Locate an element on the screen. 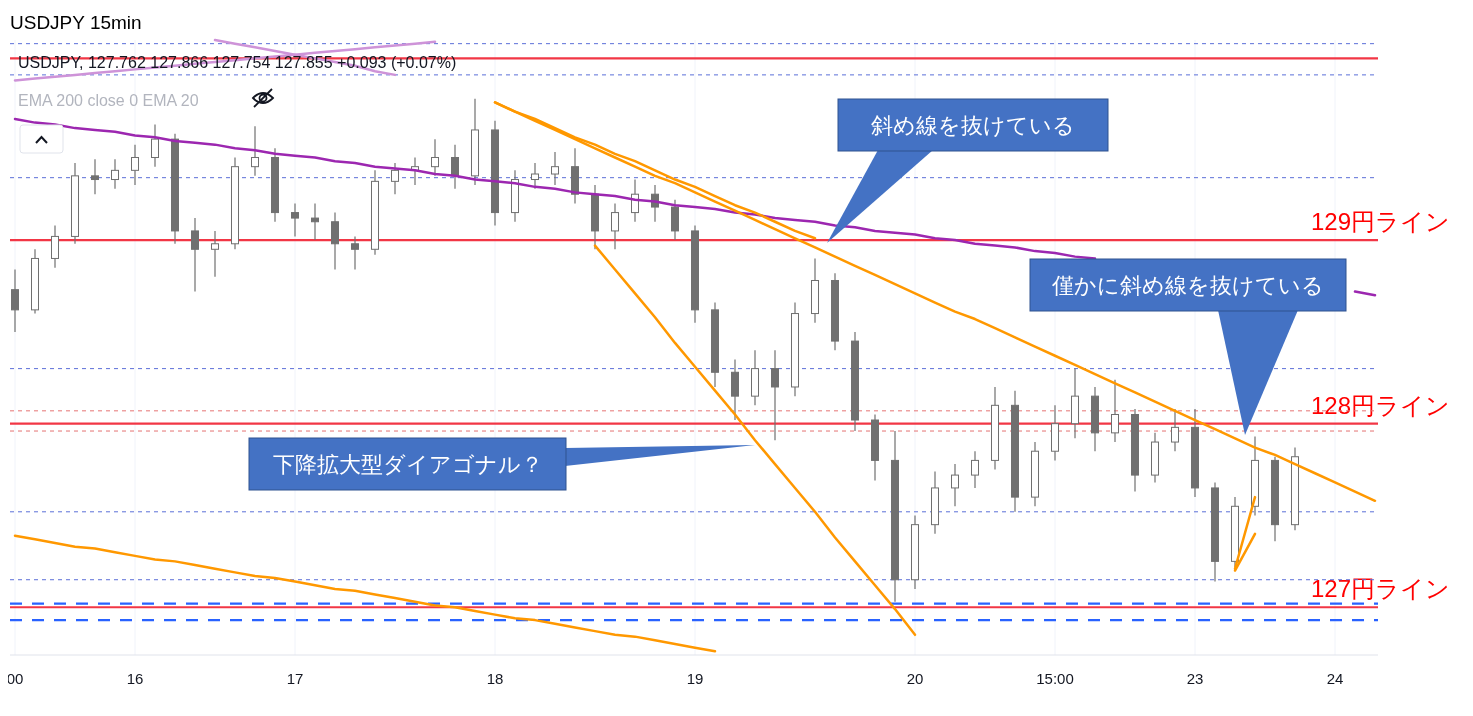 The height and width of the screenshot is (716, 1473). x-tick-label: 16 is located at coordinates (135, 678).